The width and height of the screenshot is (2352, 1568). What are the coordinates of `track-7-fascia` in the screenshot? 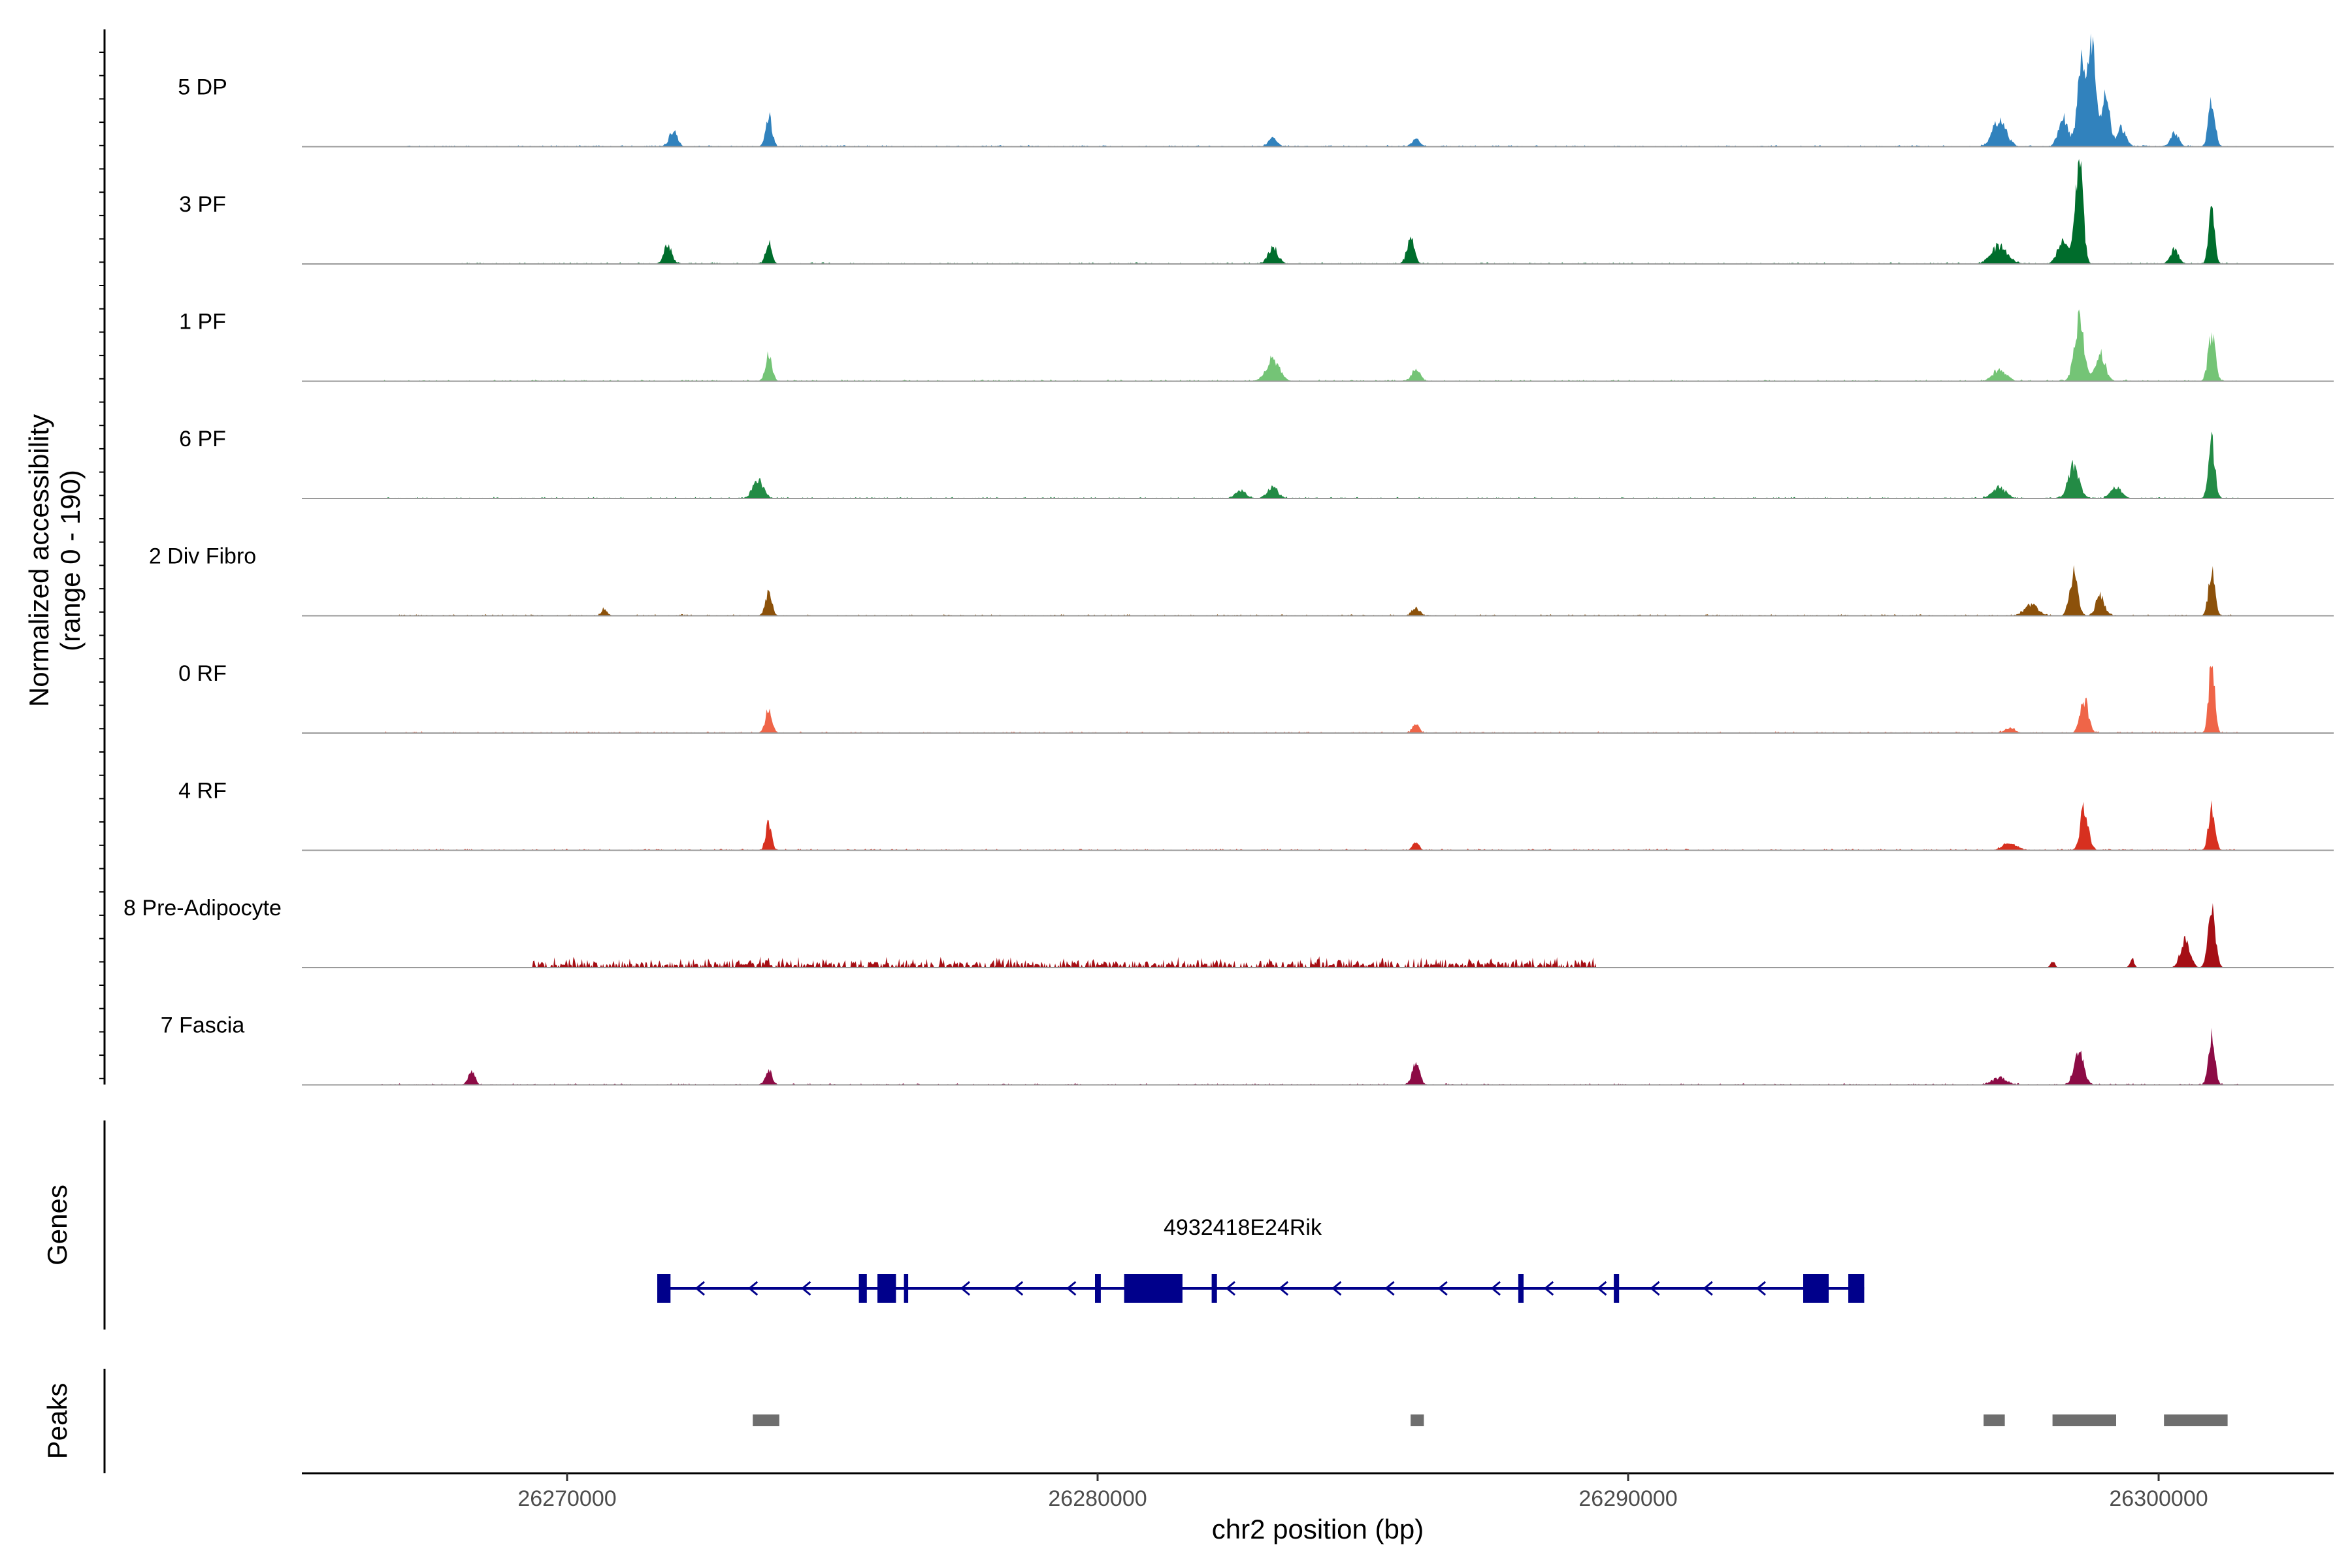 It's located at (1318, 1057).